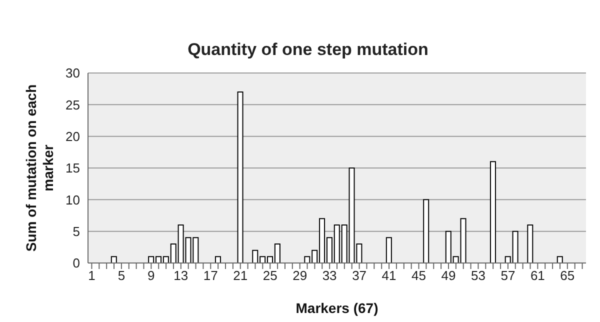 Image resolution: width=600 pixels, height=322 pixels. Describe the element at coordinates (73, 73) in the screenshot. I see `y-tick-label: 30` at that location.